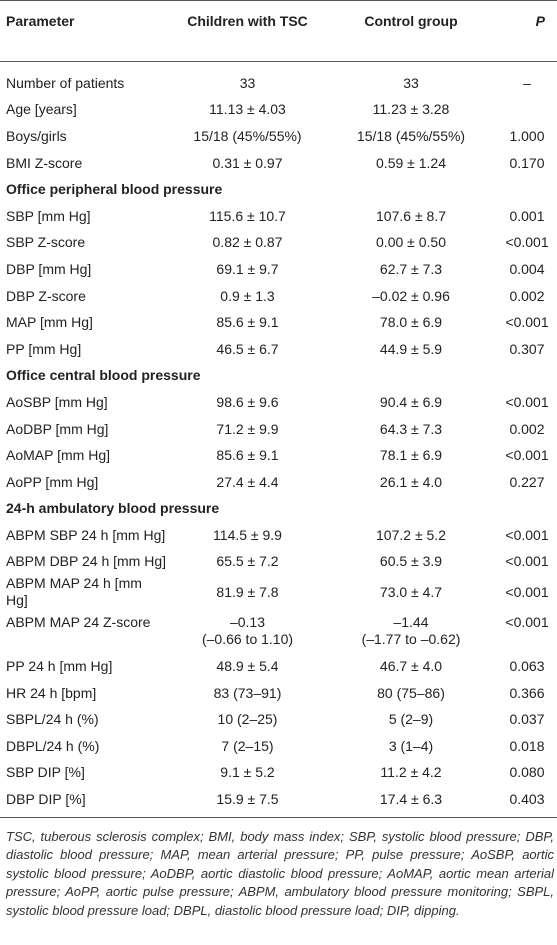 The height and width of the screenshot is (945, 557). I want to click on table-cell: DBPL/24 h (%), so click(53, 745).